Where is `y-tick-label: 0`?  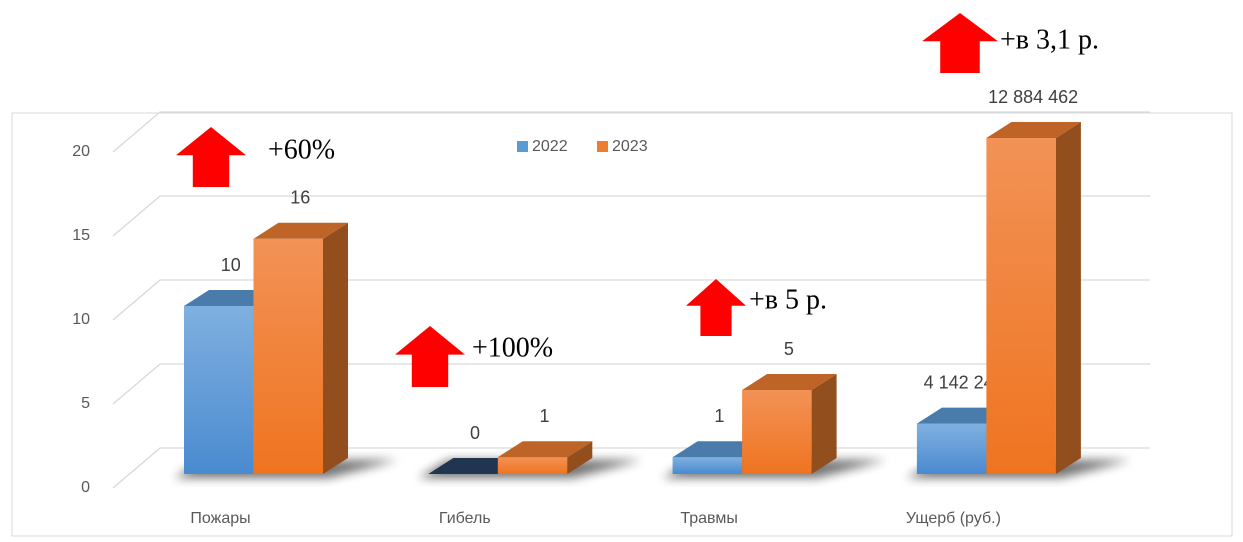
y-tick-label: 0 is located at coordinates (85, 487).